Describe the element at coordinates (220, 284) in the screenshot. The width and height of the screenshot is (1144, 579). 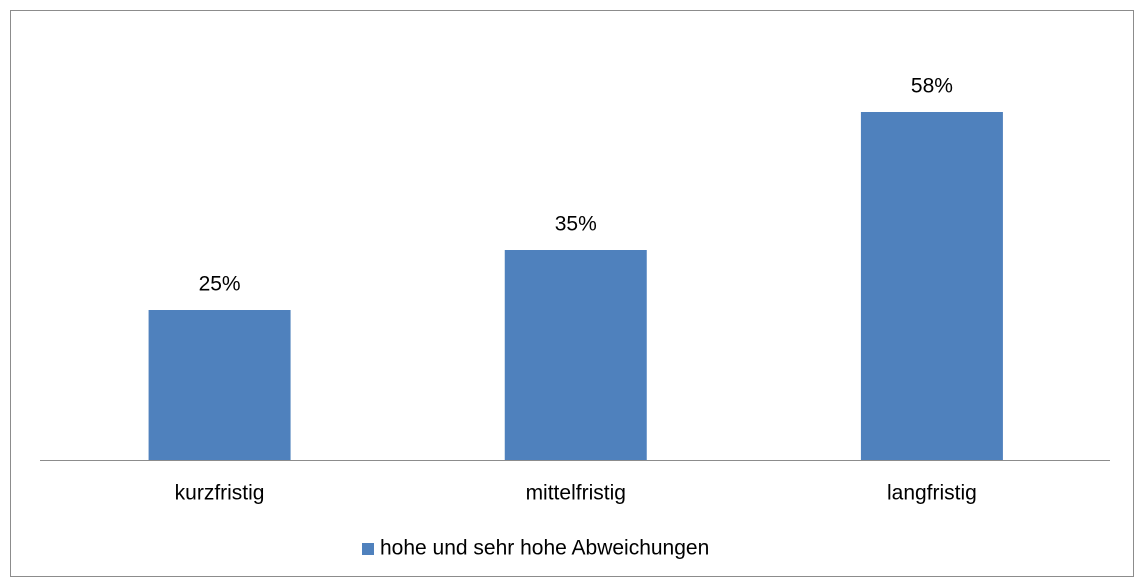
I see `data-label: 25%` at that location.